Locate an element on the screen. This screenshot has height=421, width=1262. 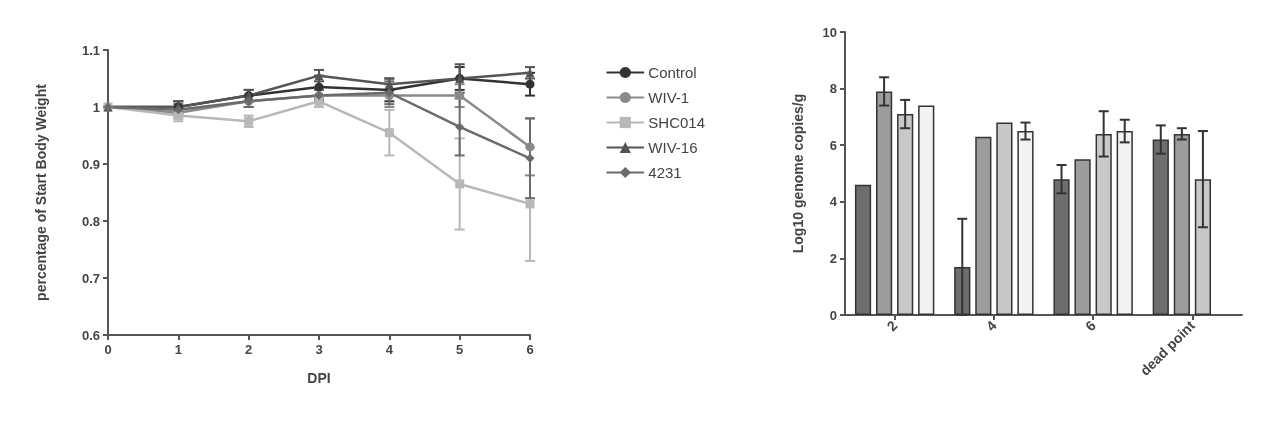
y-tick-label: 1 is located at coordinates (96, 107).